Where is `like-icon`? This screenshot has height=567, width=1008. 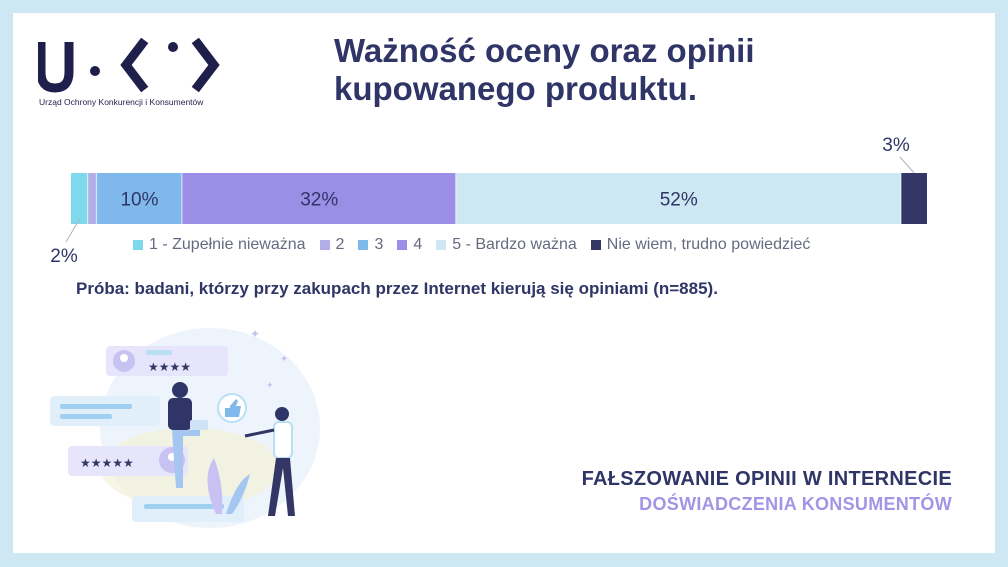
like-icon is located at coordinates (232, 408).